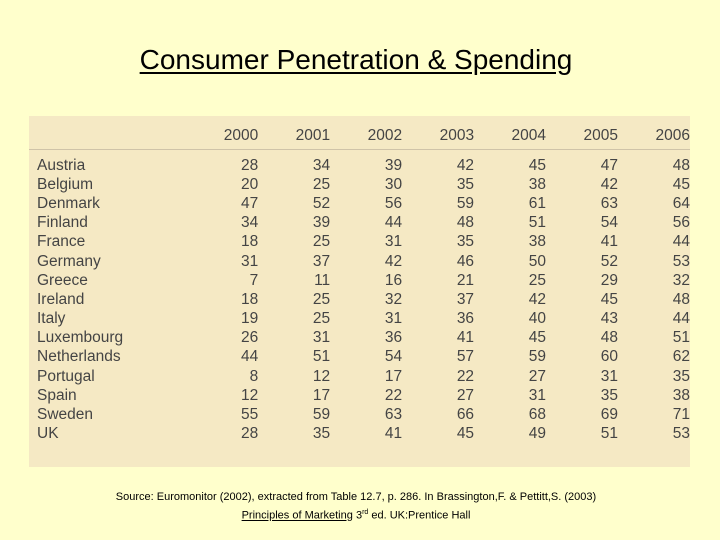 The height and width of the screenshot is (540, 720). What do you see at coordinates (359, 357) in the screenshot?
I see `table-row: Netherlands 44 51 54 57 59 60 62` at bounding box center [359, 357].